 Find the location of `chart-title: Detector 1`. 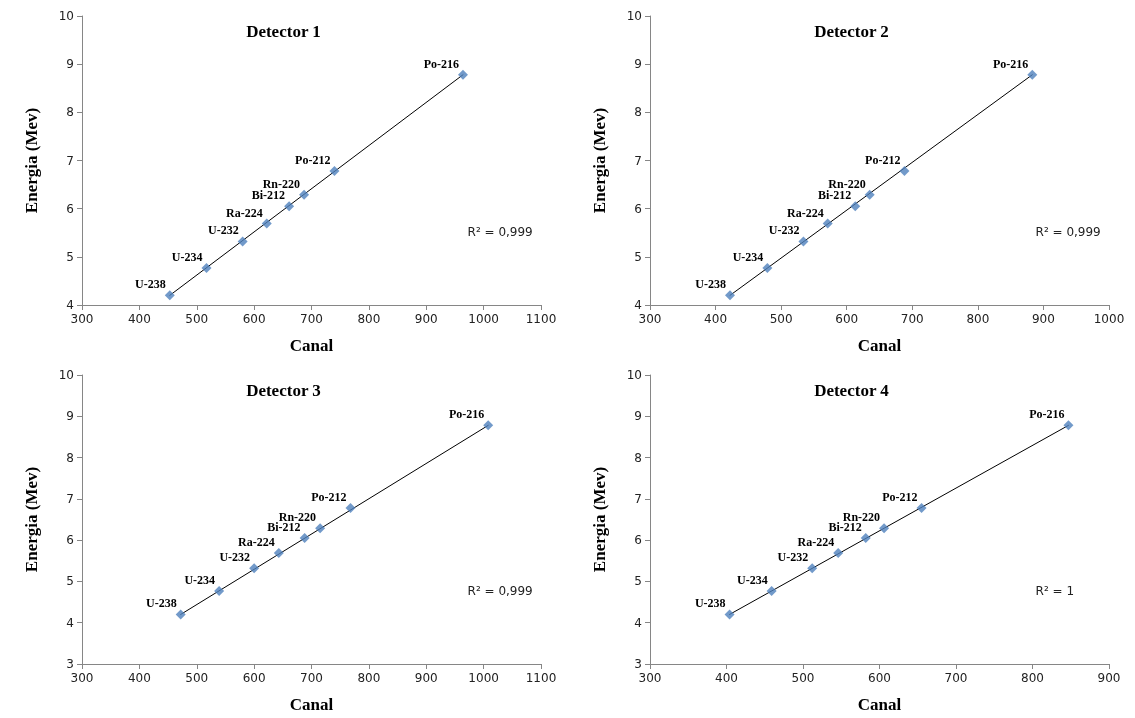

chart-title: Detector 1 is located at coordinates (283, 31).